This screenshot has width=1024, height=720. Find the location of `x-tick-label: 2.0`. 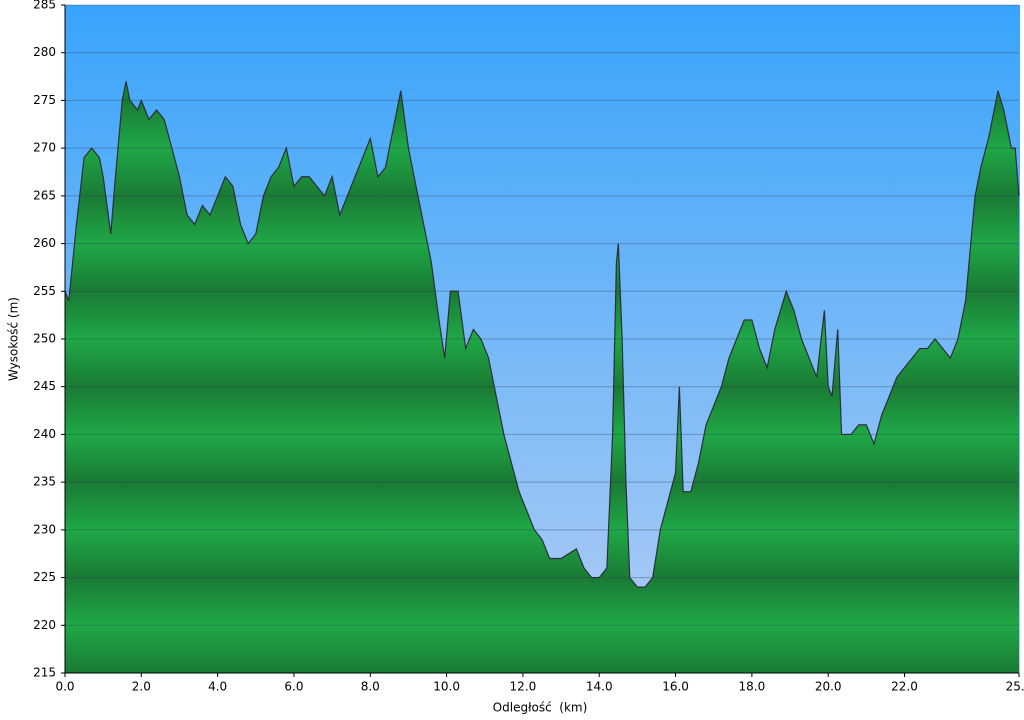

x-tick-label: 2.0 is located at coordinates (141, 687).